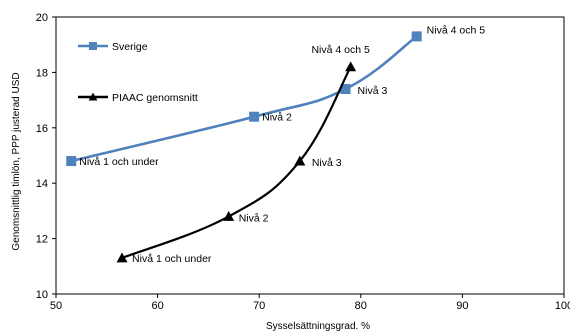  I want to click on x-axis-title: Sysselsättningsgrad. %, so click(318, 326).